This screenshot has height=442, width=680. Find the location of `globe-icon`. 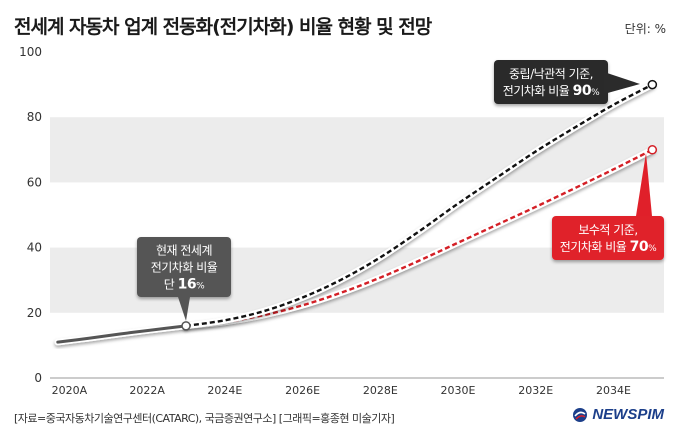

globe-icon is located at coordinates (580, 414).